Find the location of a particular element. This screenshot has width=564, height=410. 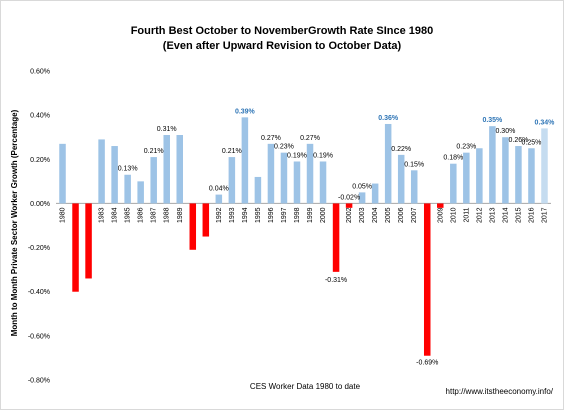

bar-1991 is located at coordinates (206, 220).